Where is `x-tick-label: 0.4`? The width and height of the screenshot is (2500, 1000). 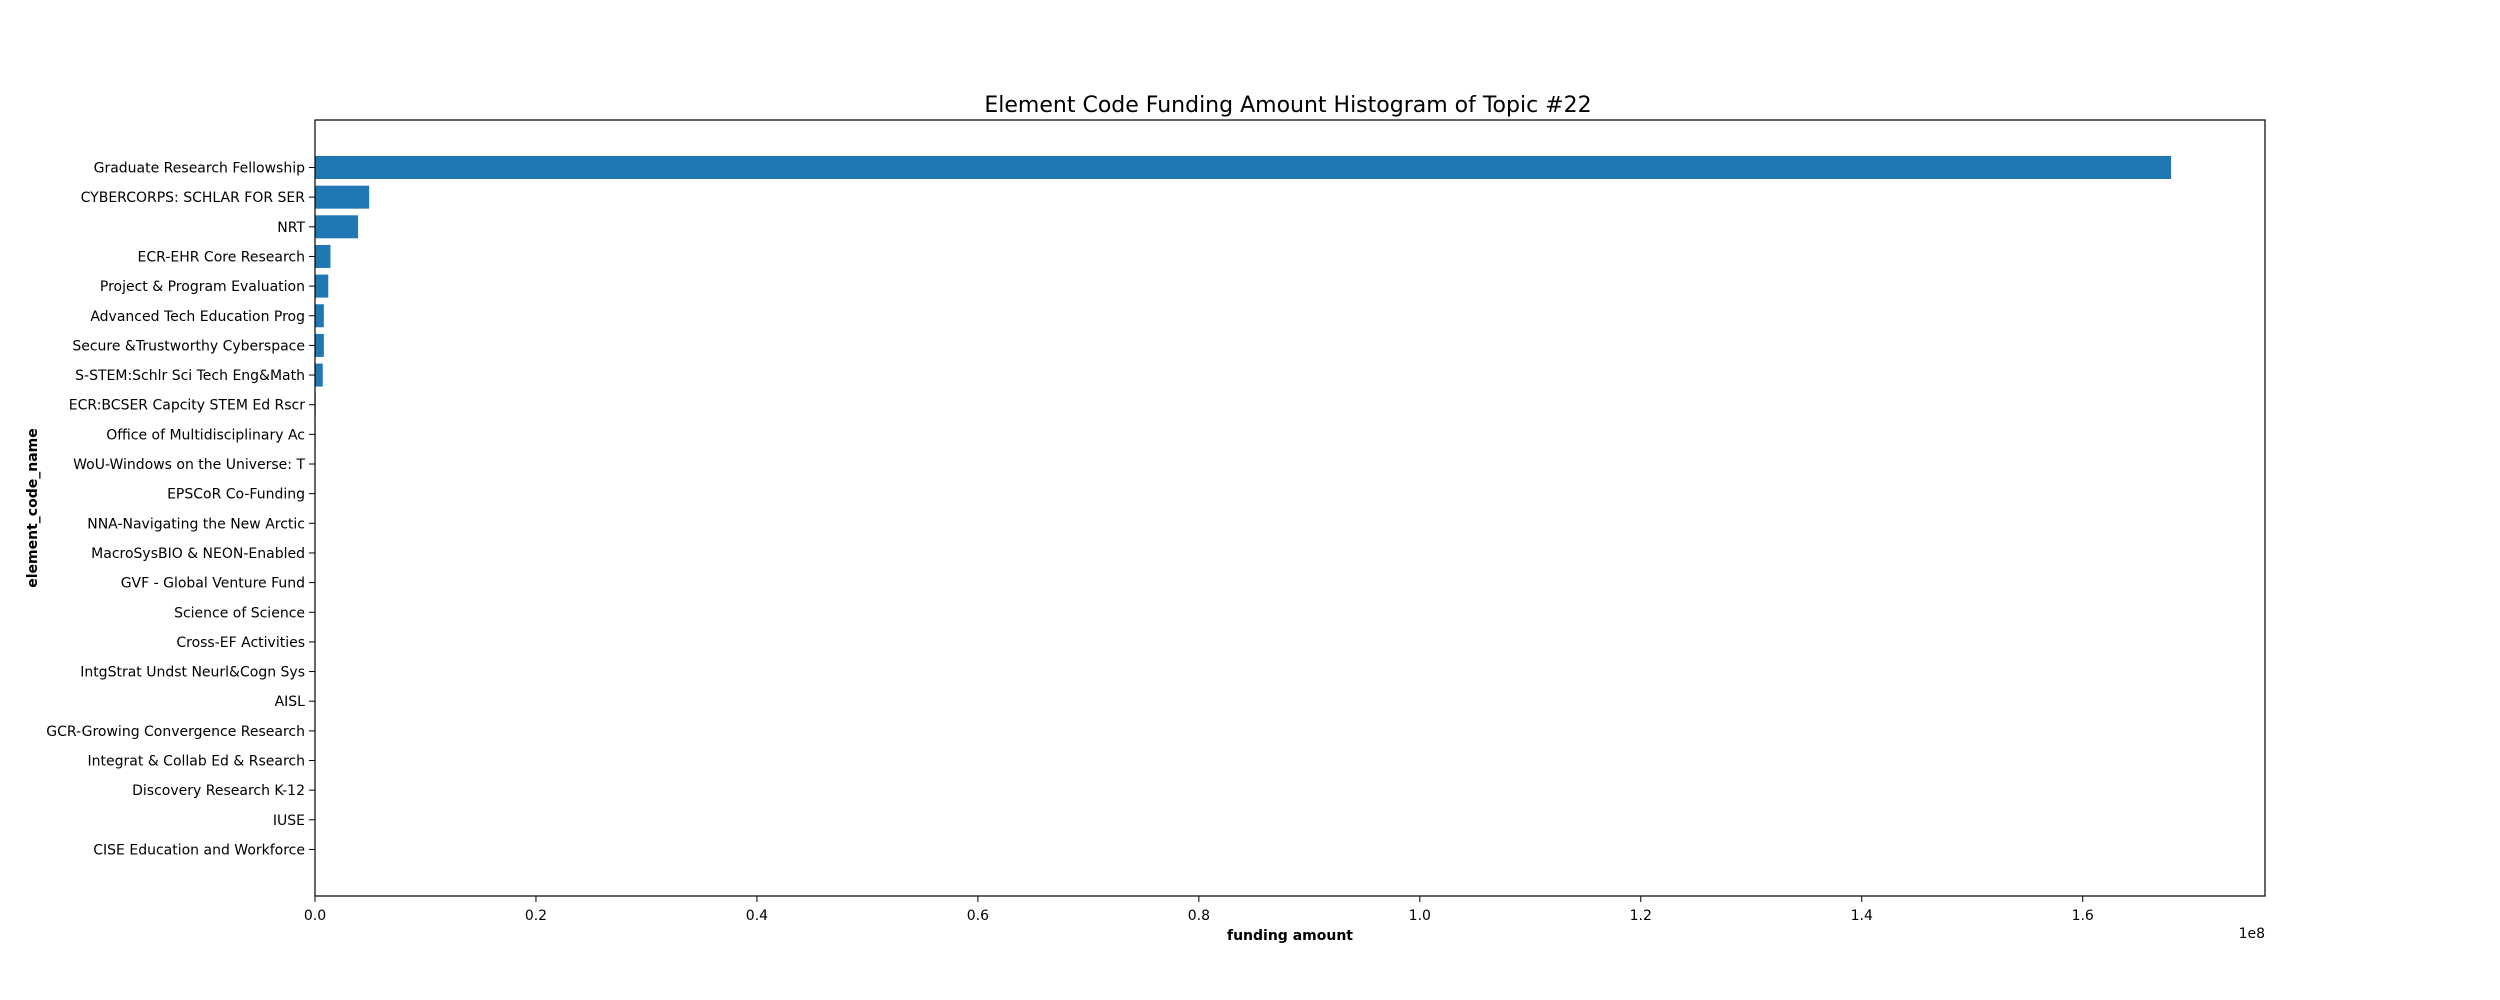
x-tick-label: 0.4 is located at coordinates (757, 916).